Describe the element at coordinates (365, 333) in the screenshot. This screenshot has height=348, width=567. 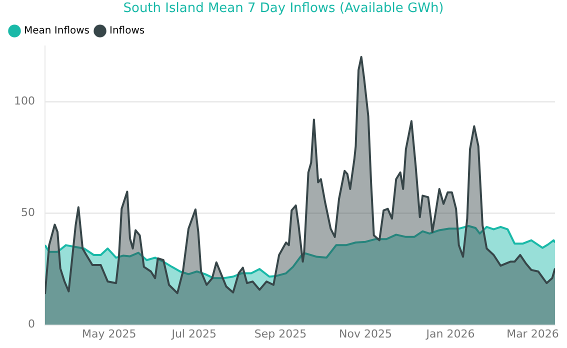
I see `x-tick-label: Nov 2025` at that location.